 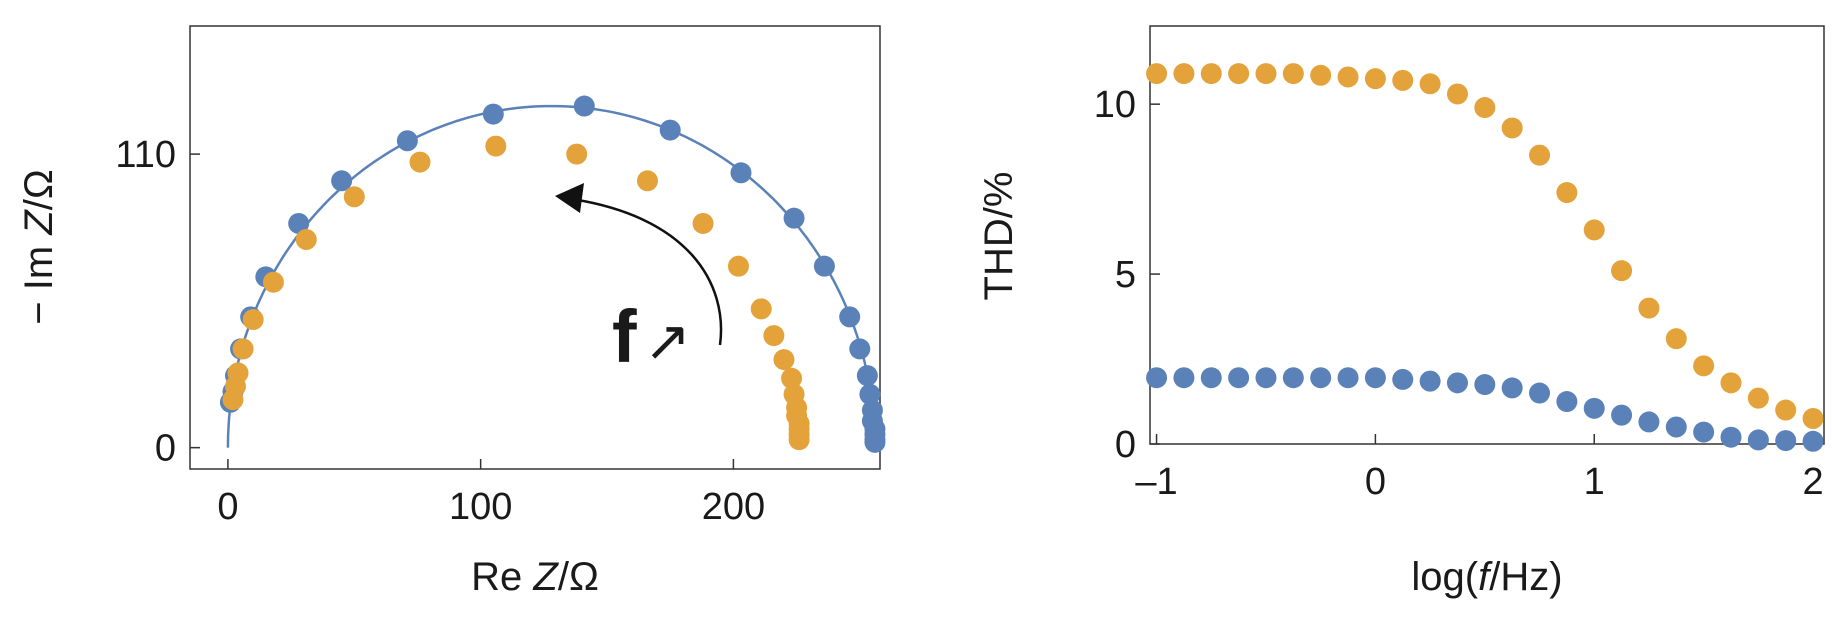 I want to click on thd-y-tick-label: 10, so click(x=1115, y=105).